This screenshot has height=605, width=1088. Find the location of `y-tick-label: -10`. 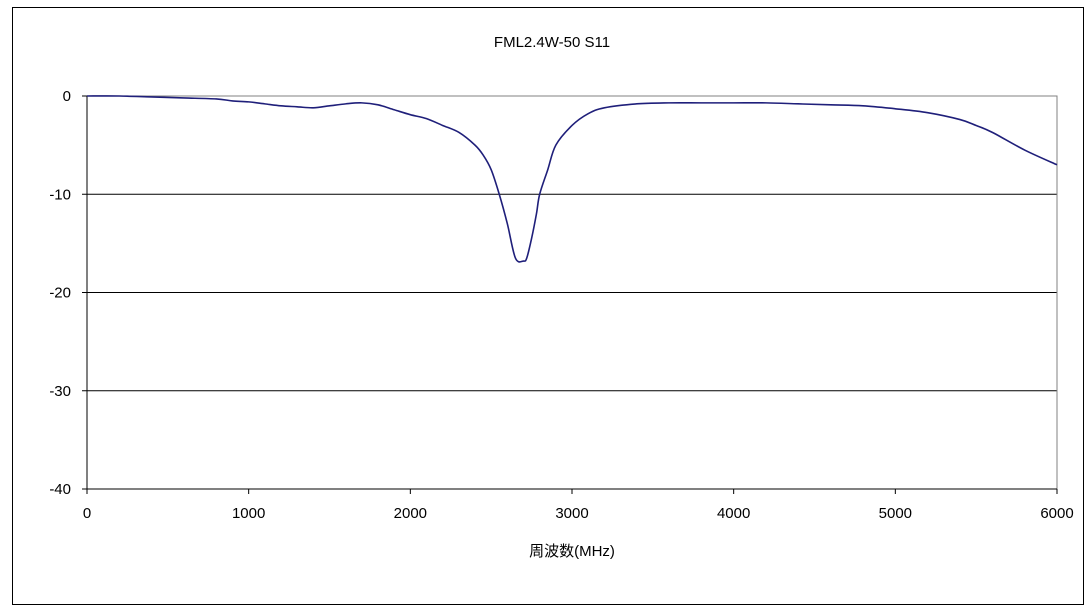

y-tick-label: -10 is located at coordinates (60, 194).